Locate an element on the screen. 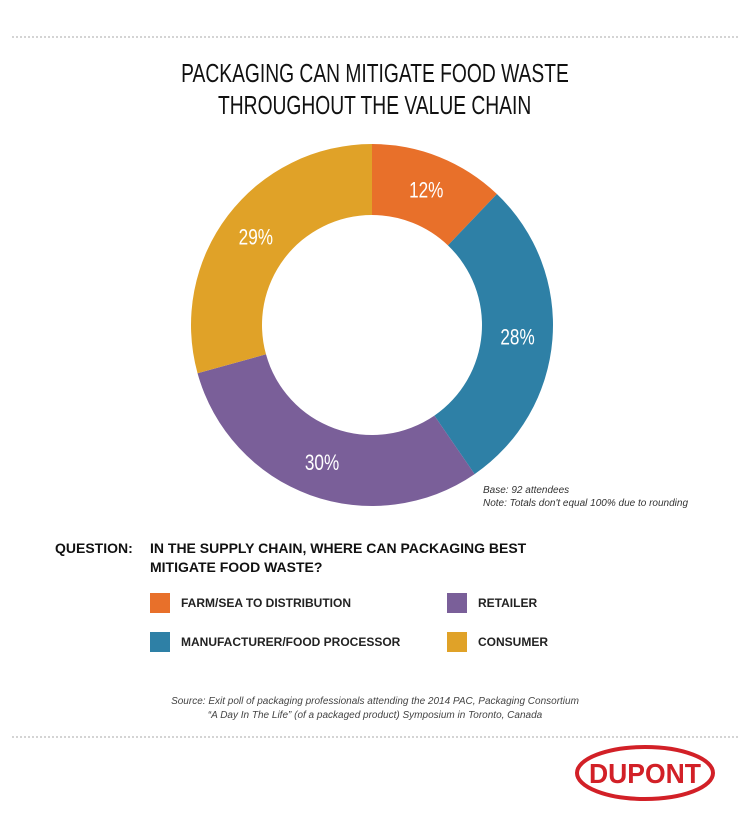 This screenshot has height=833, width=750. question-label: QUESTION: is located at coordinates (94, 548).